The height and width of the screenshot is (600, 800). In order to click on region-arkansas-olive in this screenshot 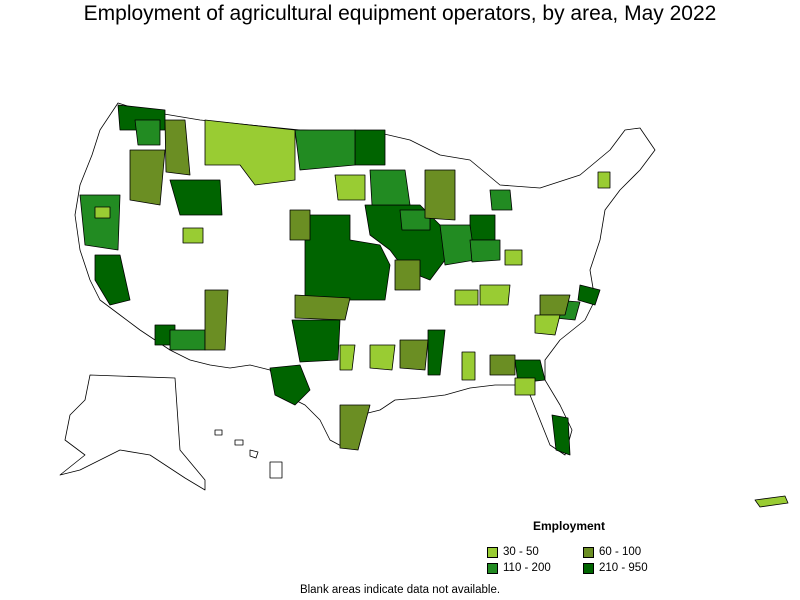, I will do `click(407, 275)`.